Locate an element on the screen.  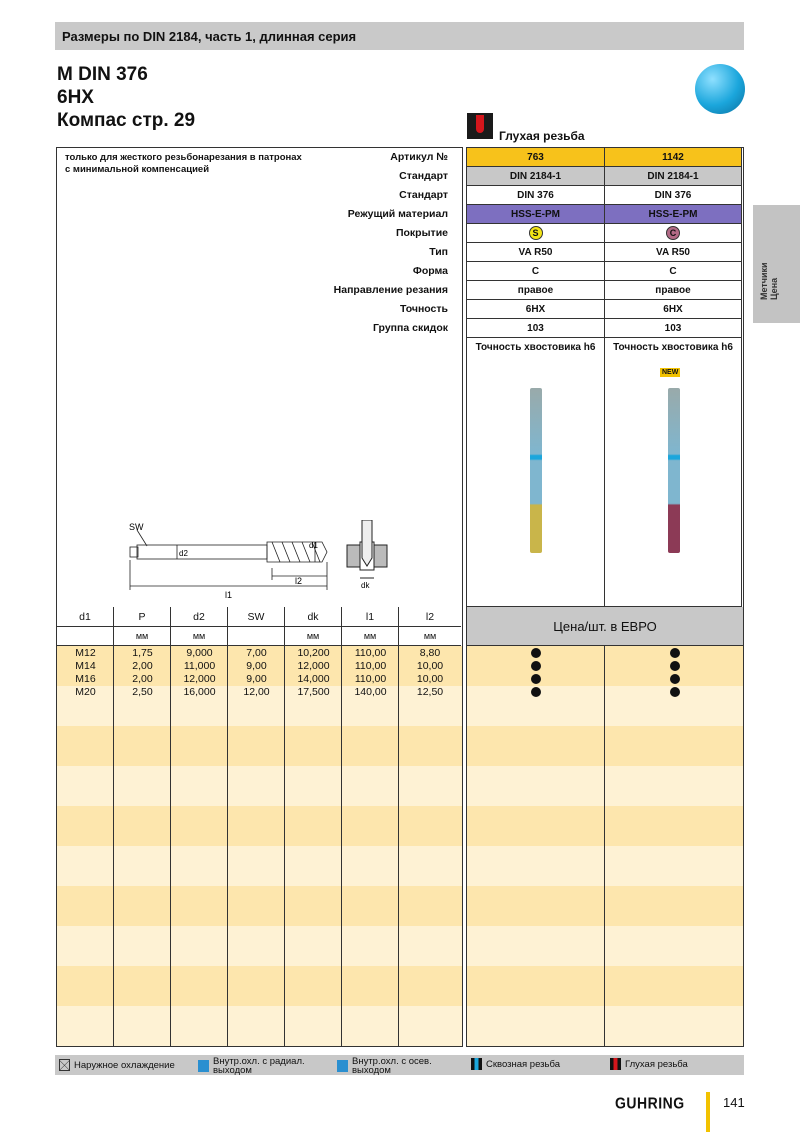
through-hole-icon is located at coordinates (476, 1064).